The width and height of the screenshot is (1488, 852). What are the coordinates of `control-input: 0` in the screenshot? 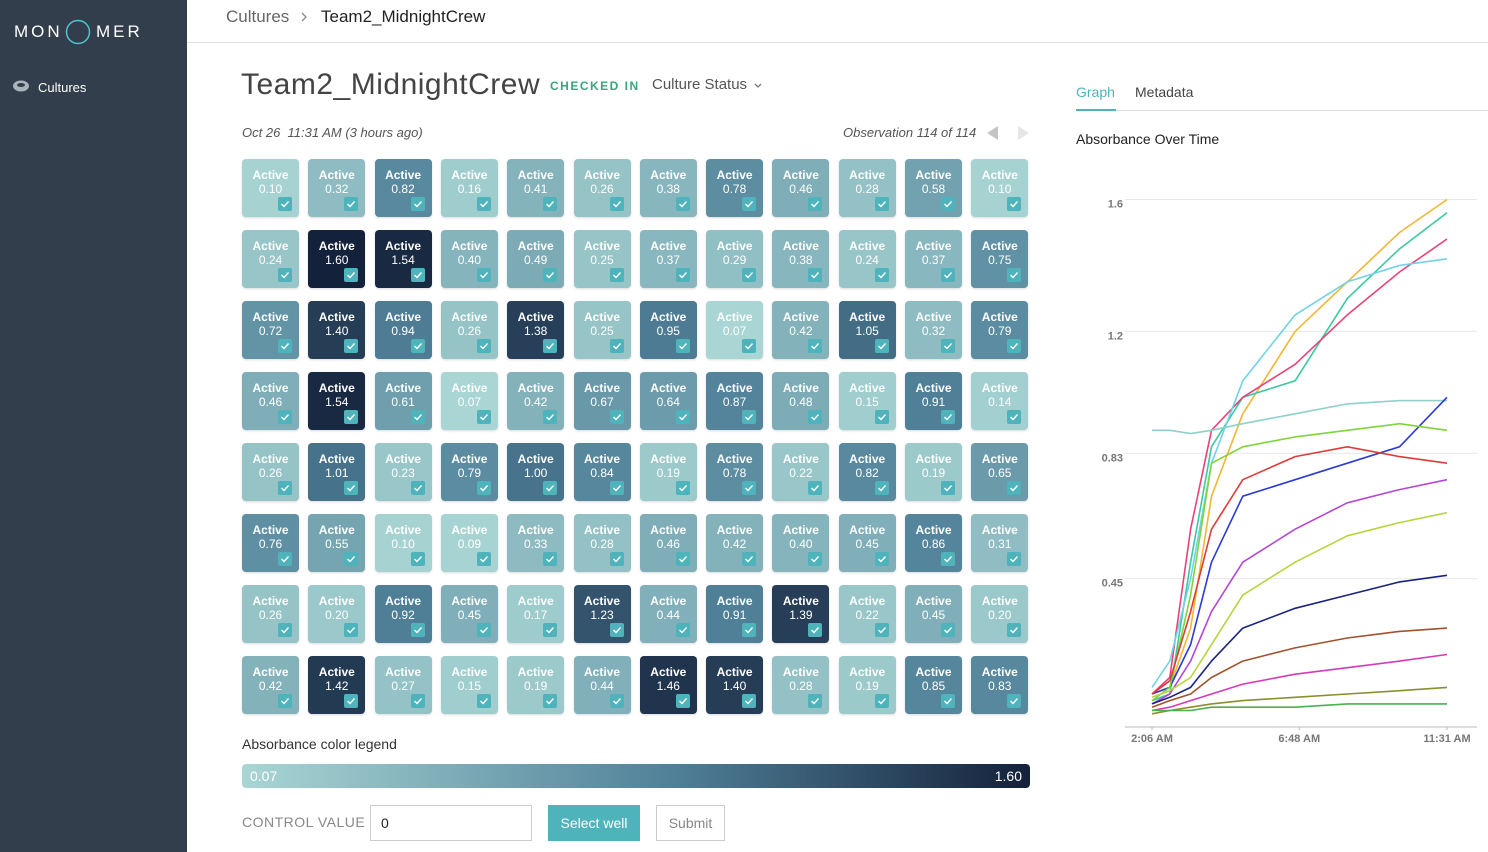 It's located at (451, 823).